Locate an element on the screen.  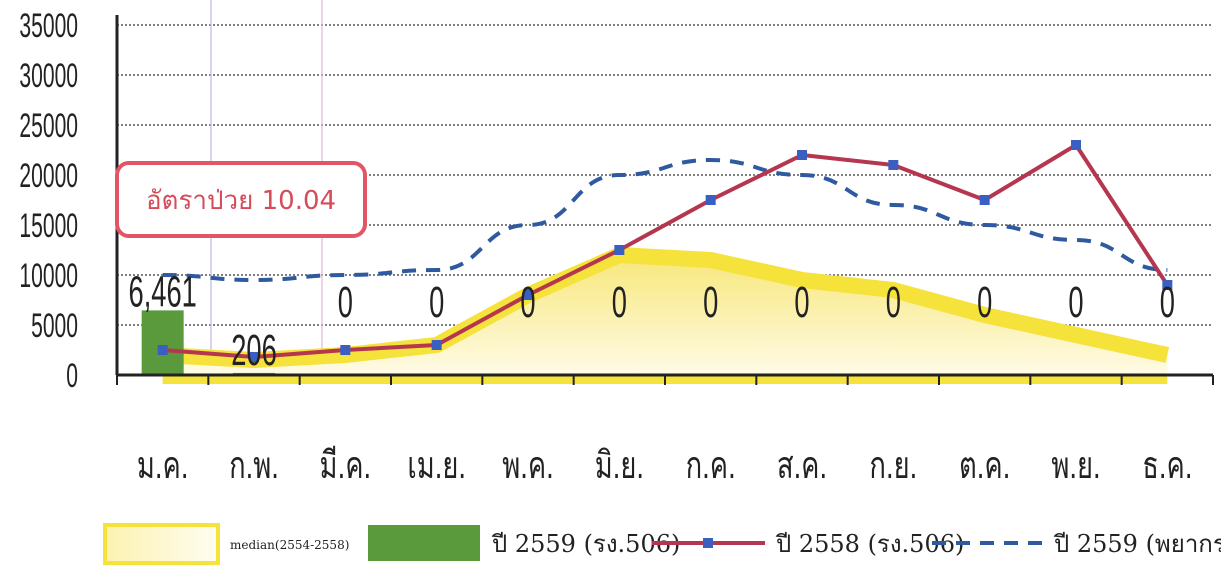
legend-label-bar: ปี 2559 (รง.506) is located at coordinates (585, 544).